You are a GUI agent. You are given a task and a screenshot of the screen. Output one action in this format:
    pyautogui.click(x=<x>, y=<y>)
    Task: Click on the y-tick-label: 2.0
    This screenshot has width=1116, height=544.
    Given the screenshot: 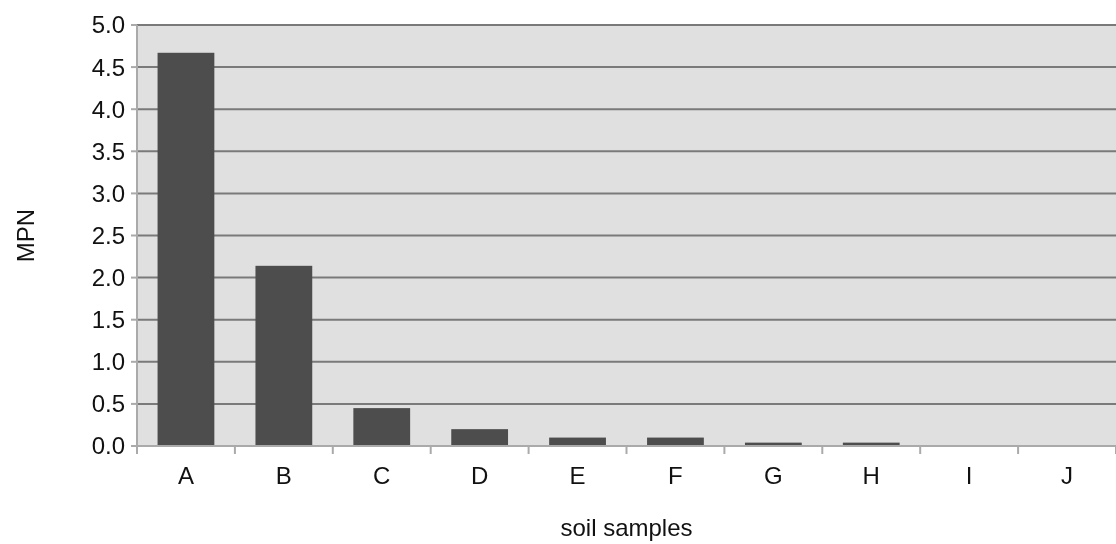 What is the action you would take?
    pyautogui.click(x=108, y=277)
    